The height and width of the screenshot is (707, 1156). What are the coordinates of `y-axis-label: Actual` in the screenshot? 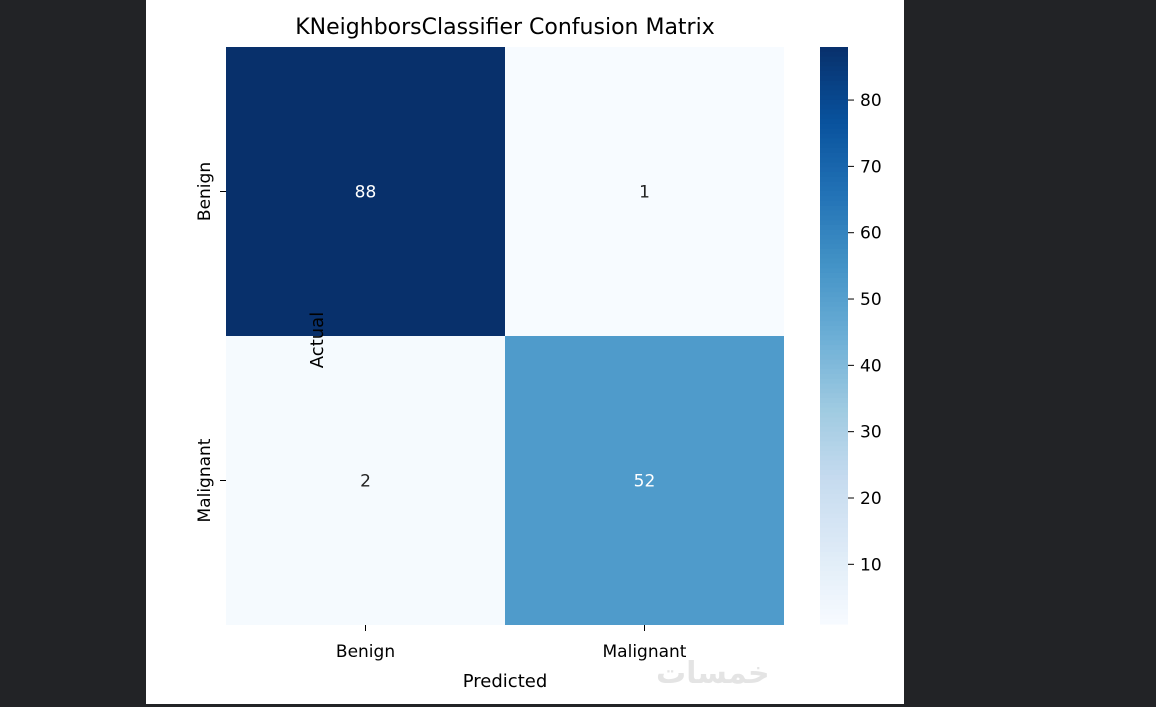 It's located at (317, 340).